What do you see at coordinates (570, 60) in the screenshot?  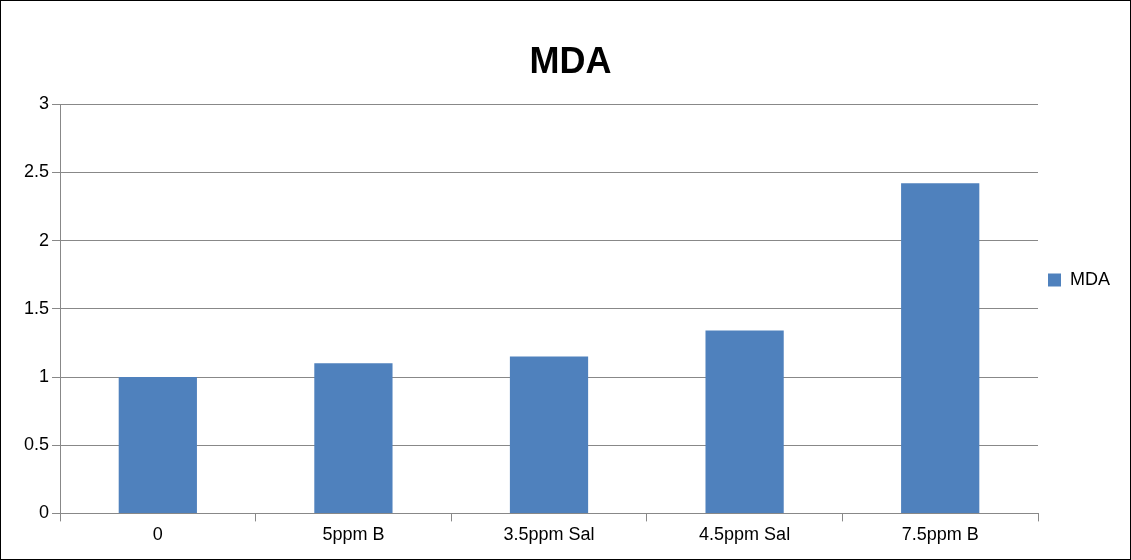 I see `chart-title: MDA` at bounding box center [570, 60].